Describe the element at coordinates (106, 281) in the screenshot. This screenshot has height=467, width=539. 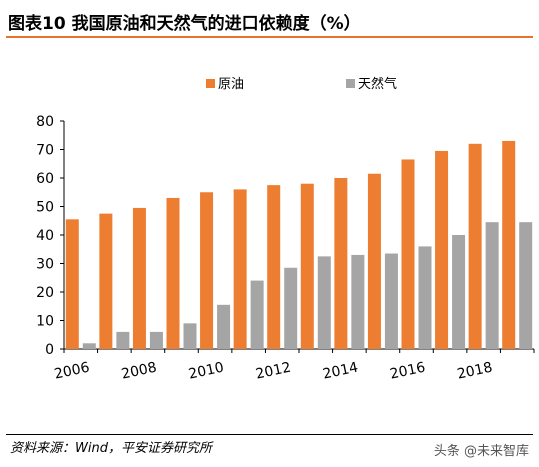
I see `bar-crude-oil-2007` at that location.